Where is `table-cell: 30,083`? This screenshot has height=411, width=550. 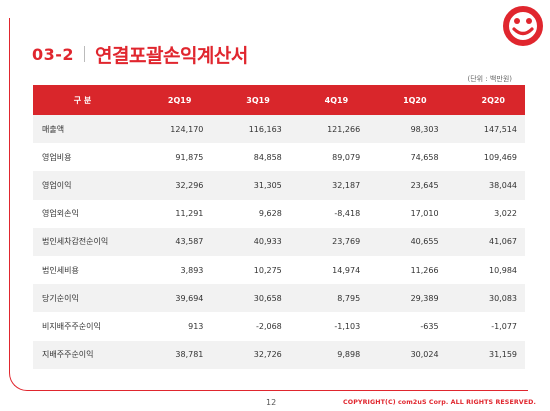
table-cell: 30,083 is located at coordinates (485, 298).